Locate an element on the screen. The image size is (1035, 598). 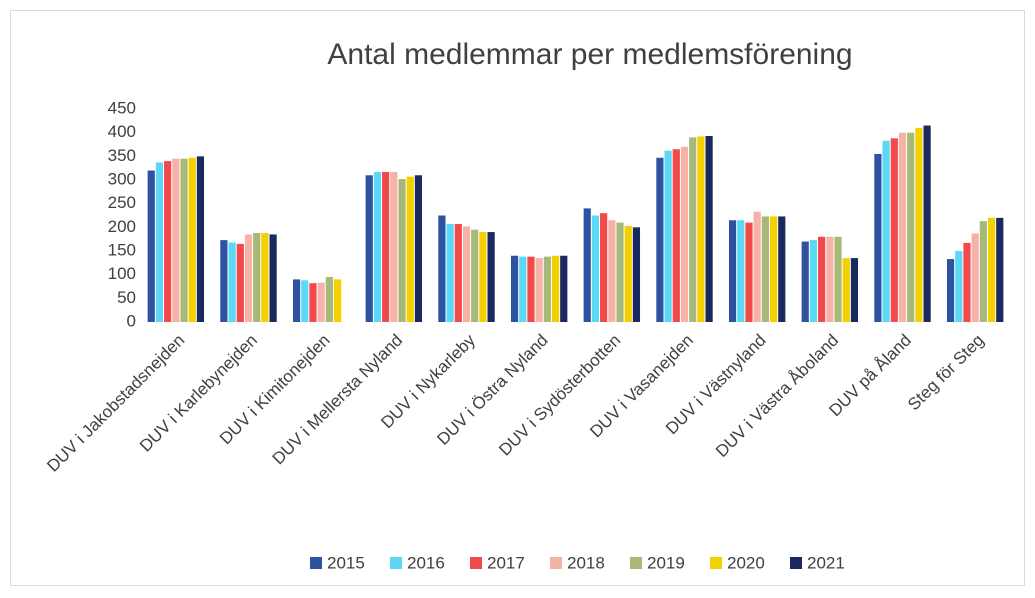
y-tick-label: 450 is located at coordinates (122, 107).